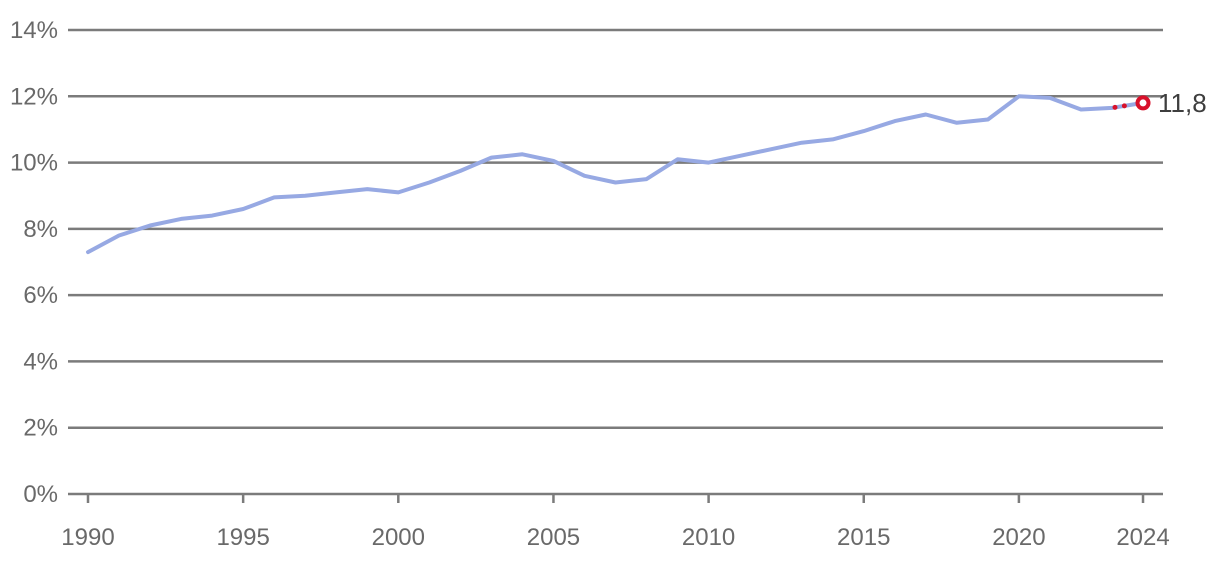  What do you see at coordinates (1018, 537) in the screenshot?
I see `x-tick-label: 2020` at bounding box center [1018, 537].